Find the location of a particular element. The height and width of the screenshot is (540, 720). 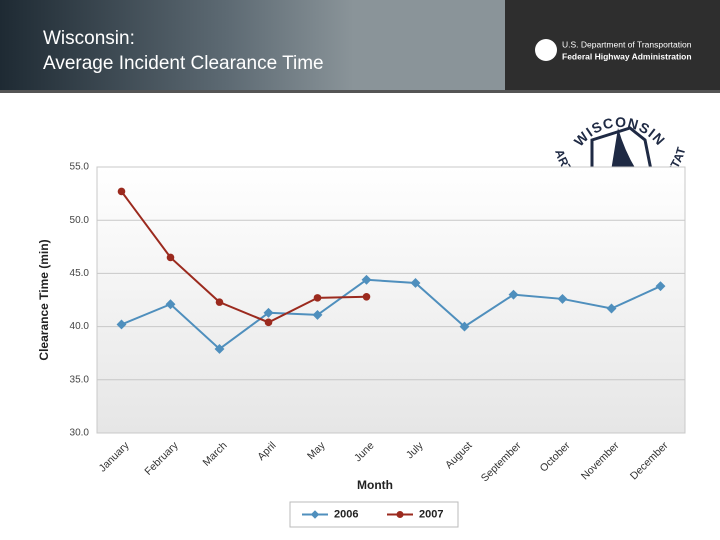

x-tick-label: April is located at coordinates (266, 451).